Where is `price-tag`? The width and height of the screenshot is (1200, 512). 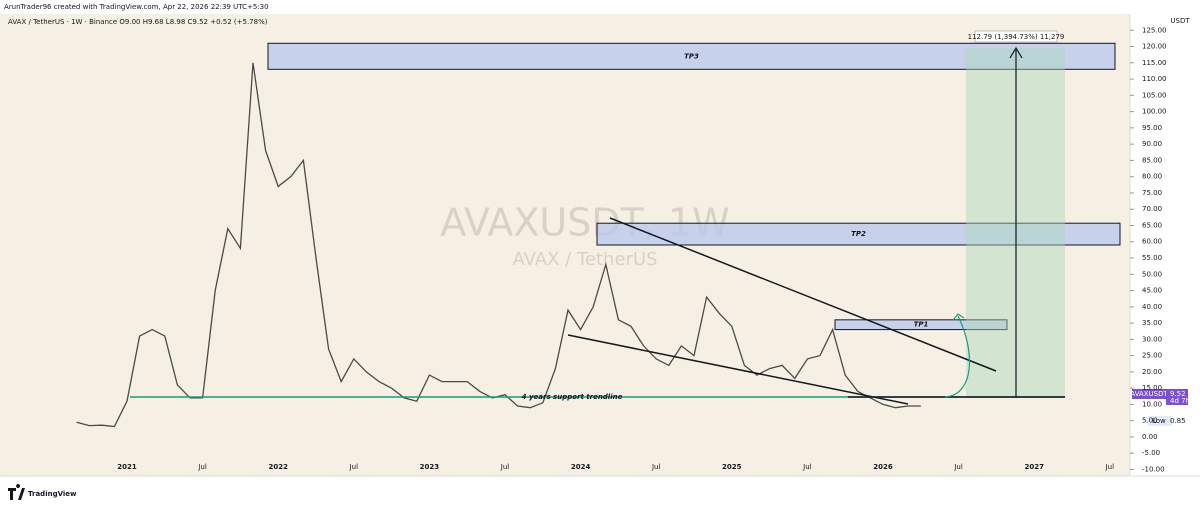 price-tag is located at coordinates (1177, 397).